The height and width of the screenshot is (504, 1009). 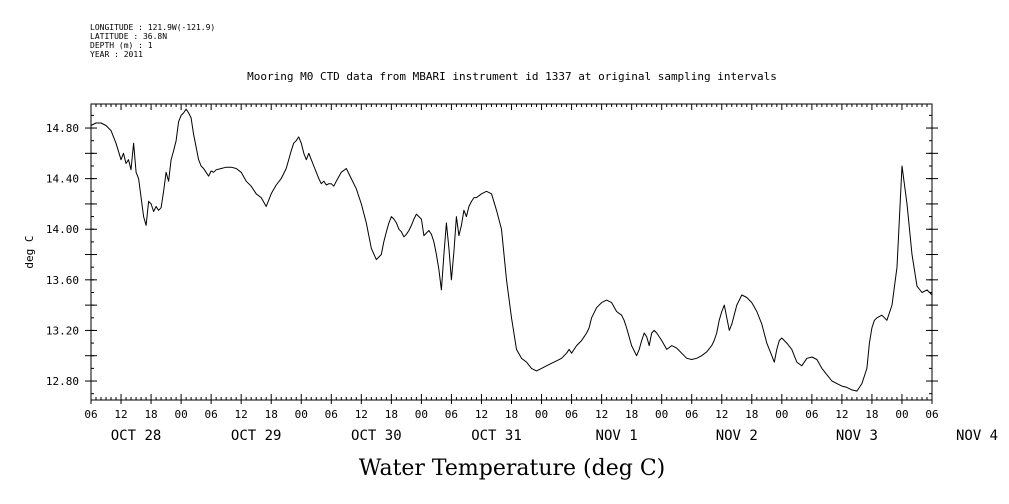 What do you see at coordinates (62, 280) in the screenshot?
I see `y-tick-label: 13.60` at bounding box center [62, 280].